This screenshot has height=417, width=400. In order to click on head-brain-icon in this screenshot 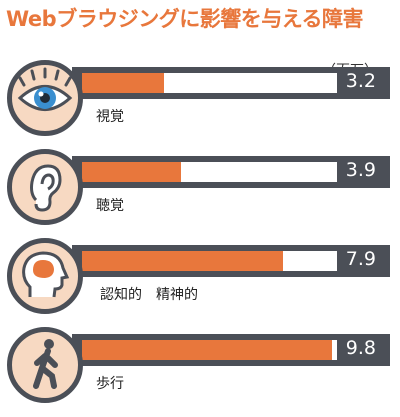, I will do `click(45, 276)`.